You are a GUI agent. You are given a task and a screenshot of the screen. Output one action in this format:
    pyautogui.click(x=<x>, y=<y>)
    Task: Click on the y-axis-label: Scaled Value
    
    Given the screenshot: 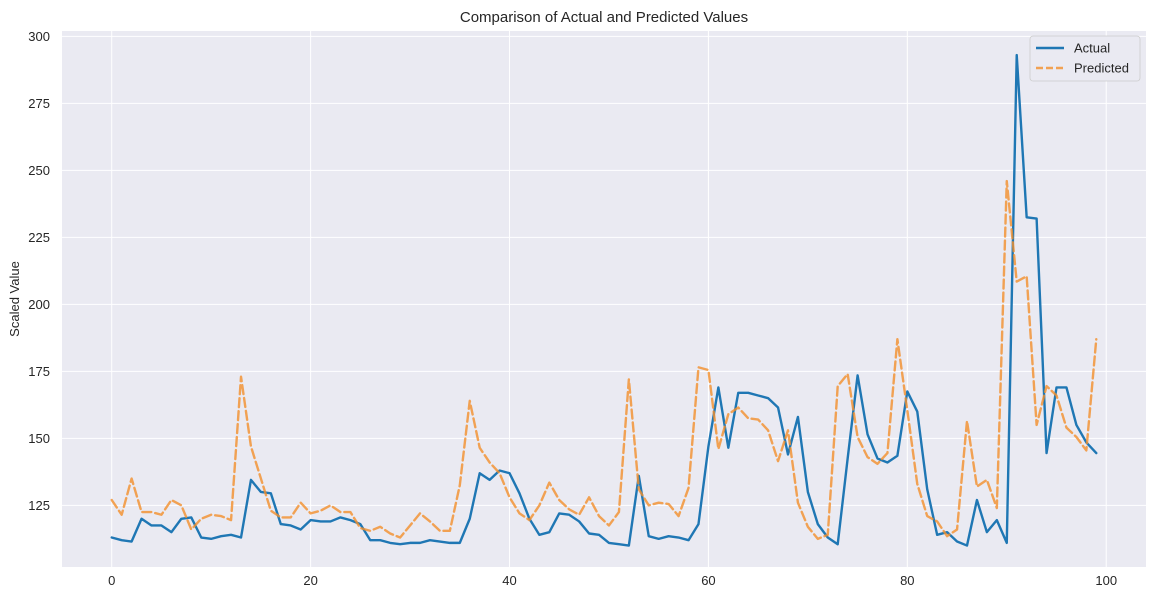 What is the action you would take?
    pyautogui.click(x=14, y=299)
    